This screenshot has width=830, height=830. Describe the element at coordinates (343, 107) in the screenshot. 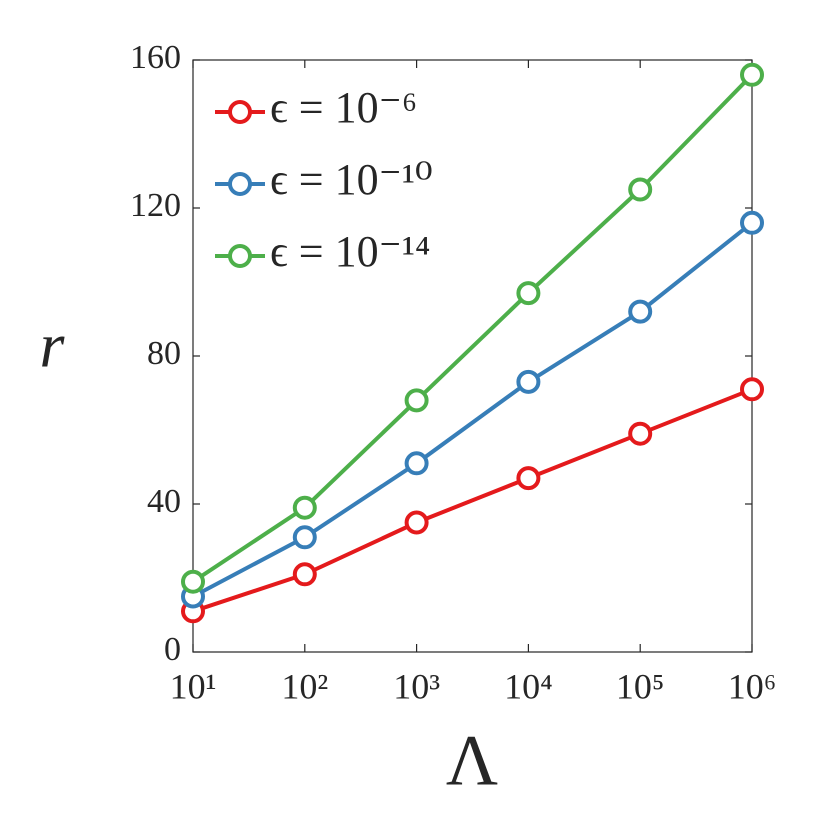

I see `legend-label: ϵ = 10⁻⁶` at that location.